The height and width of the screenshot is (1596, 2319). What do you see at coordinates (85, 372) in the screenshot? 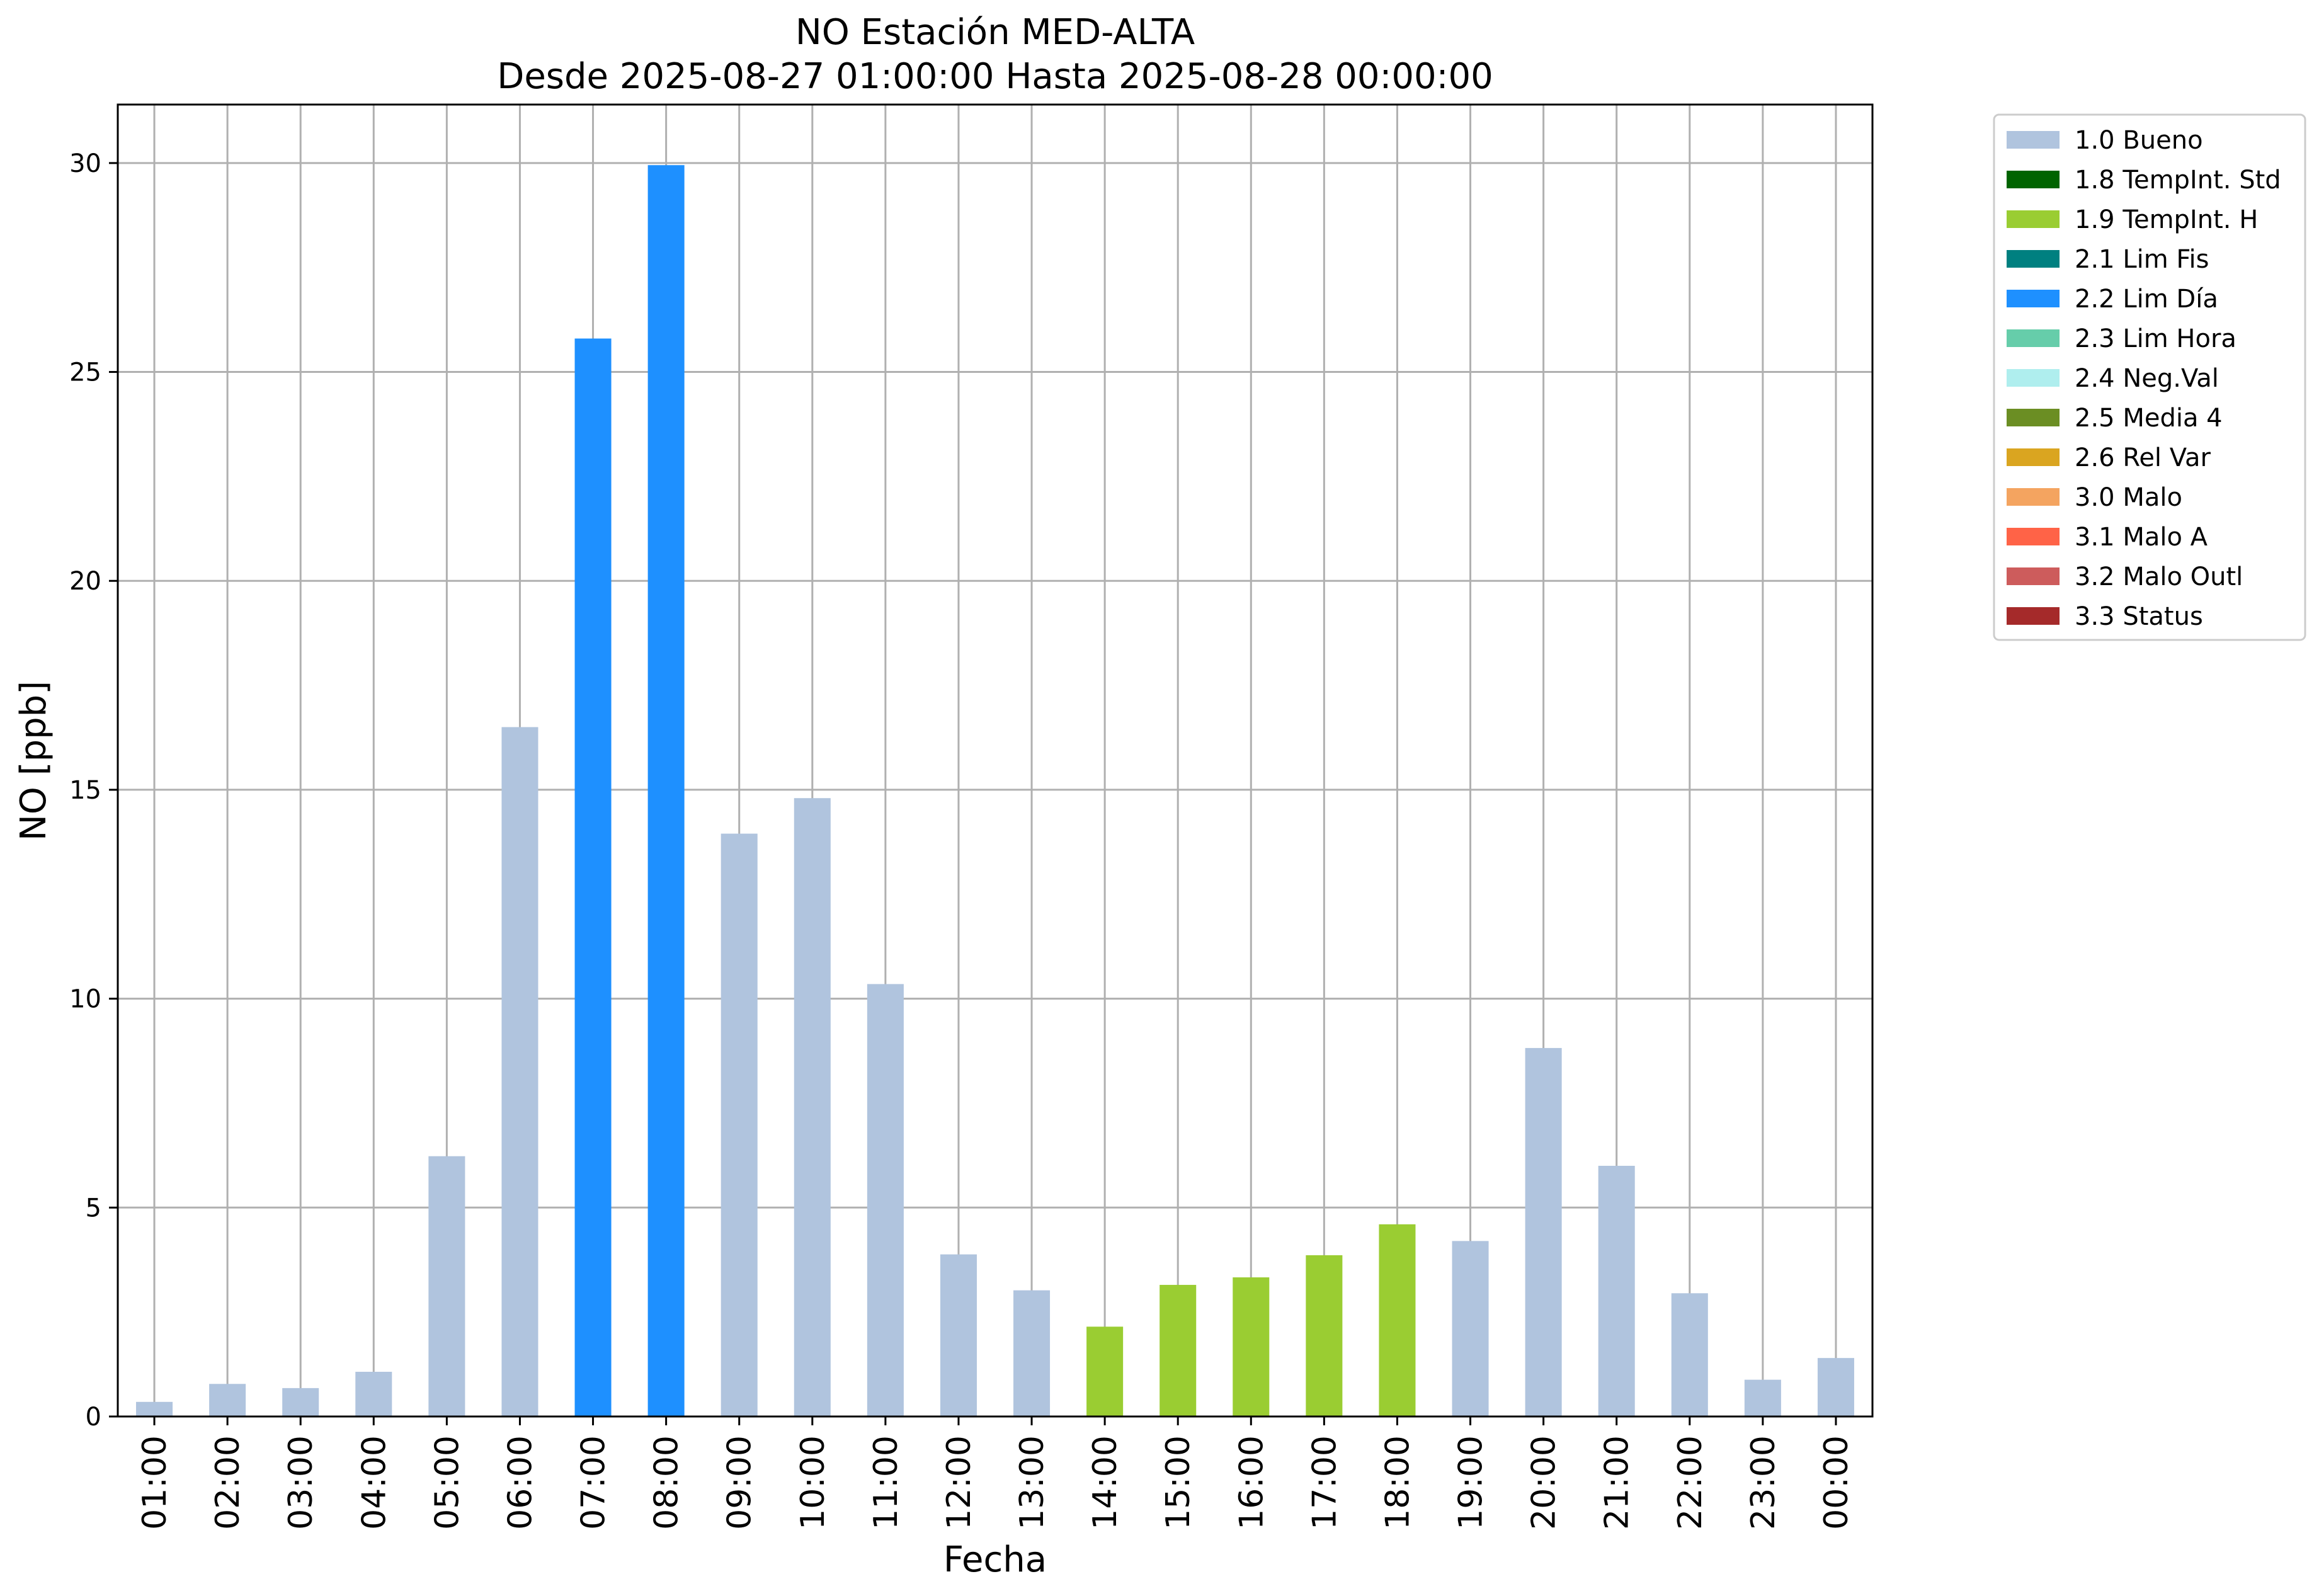
I see `y-tick-label: 25` at bounding box center [85, 372].